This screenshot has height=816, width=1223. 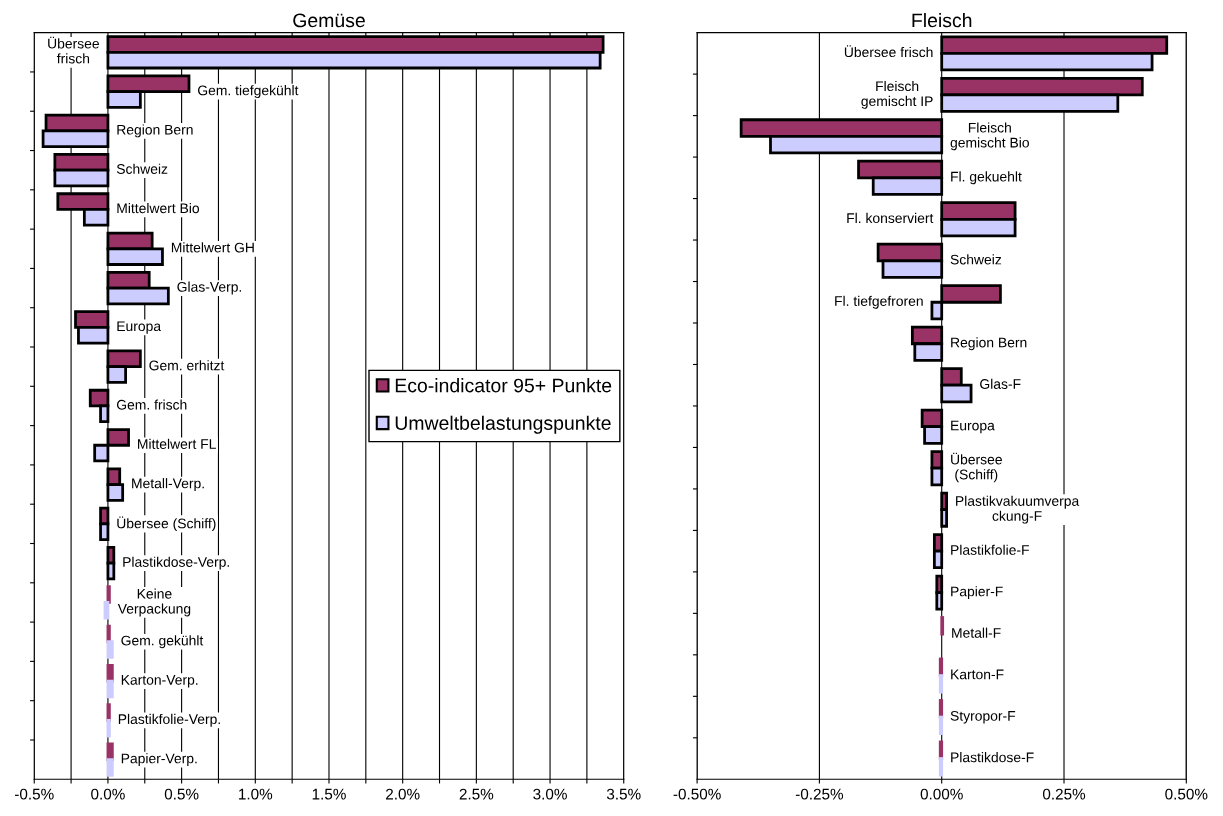 I want to click on category-label: Plastikfolie-F, so click(x=990, y=549).